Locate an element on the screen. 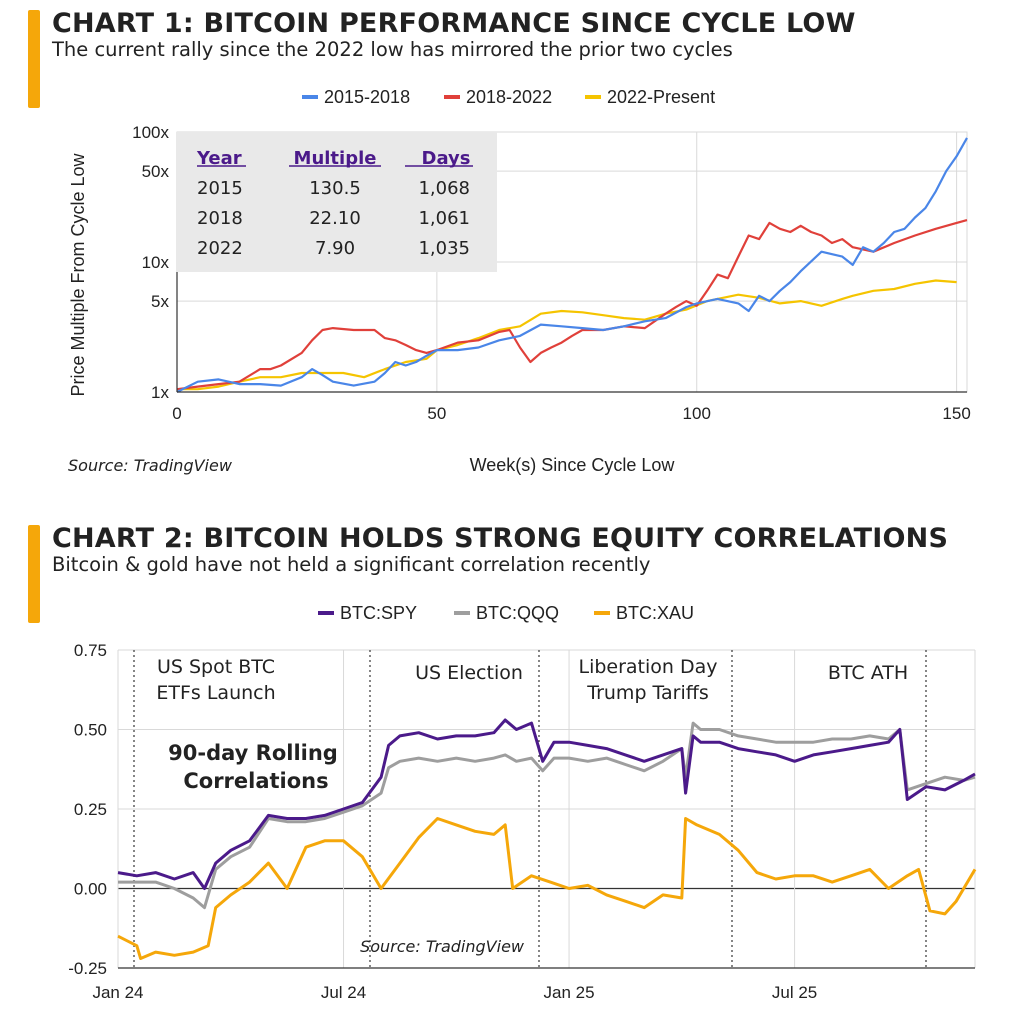 Image resolution: width=1013 pixels, height=1013 pixels. chart1-table-cell: 2022 is located at coordinates (220, 248).